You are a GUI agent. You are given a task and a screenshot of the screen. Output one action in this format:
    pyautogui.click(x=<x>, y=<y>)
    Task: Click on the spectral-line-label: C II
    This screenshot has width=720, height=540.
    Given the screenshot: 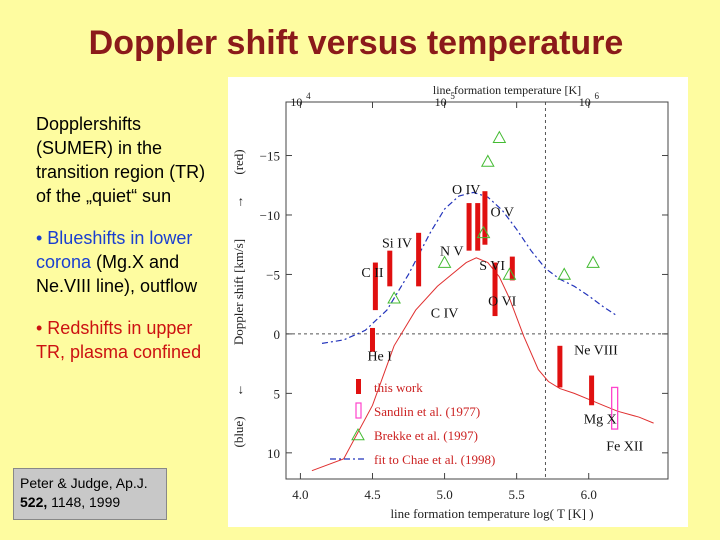 What is the action you would take?
    pyautogui.click(x=372, y=273)
    